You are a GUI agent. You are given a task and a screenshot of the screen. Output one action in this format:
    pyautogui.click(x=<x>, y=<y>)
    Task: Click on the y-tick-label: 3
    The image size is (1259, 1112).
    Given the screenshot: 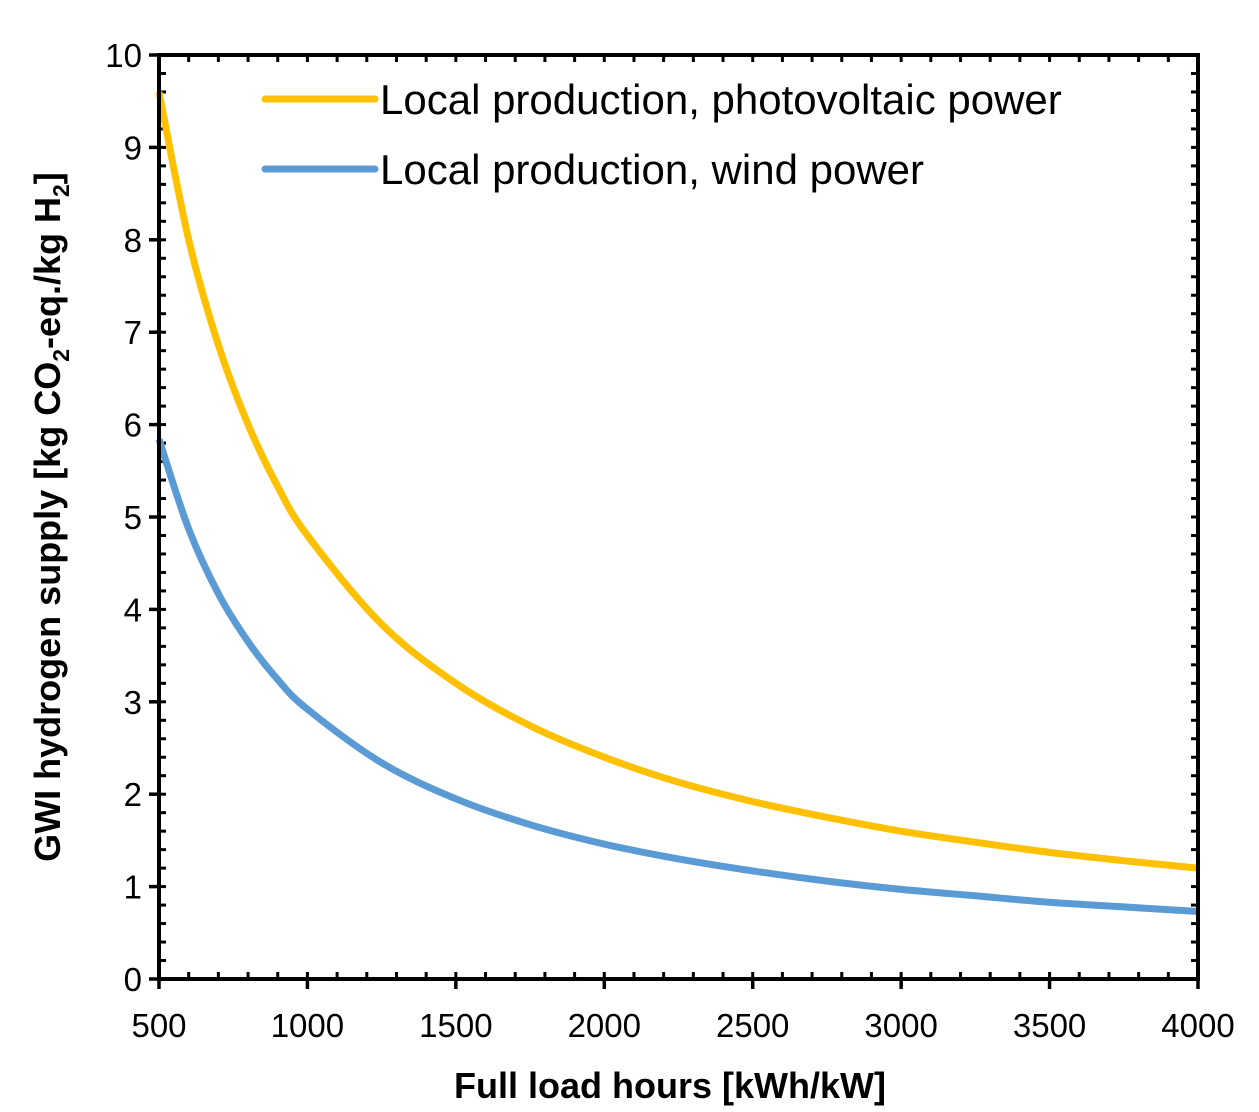 What is the action you would take?
    pyautogui.click(x=133, y=702)
    